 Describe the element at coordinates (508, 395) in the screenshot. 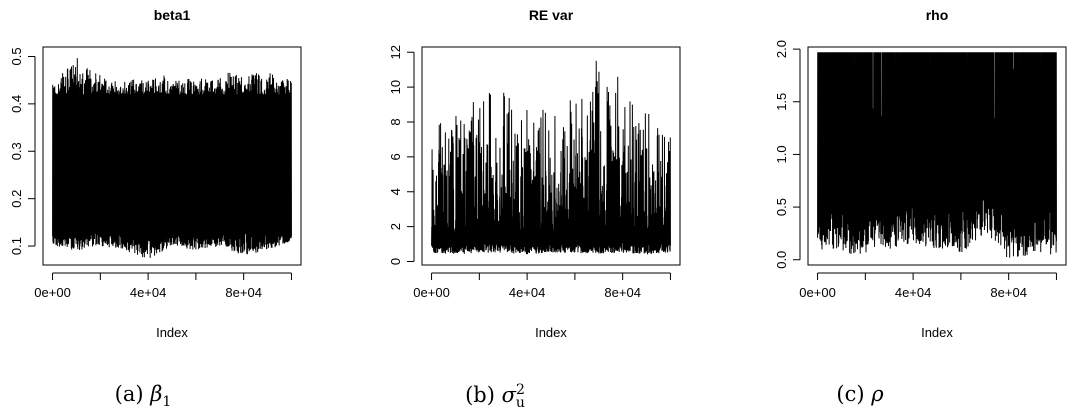

I see `caption-b-symbol: σ` at that location.